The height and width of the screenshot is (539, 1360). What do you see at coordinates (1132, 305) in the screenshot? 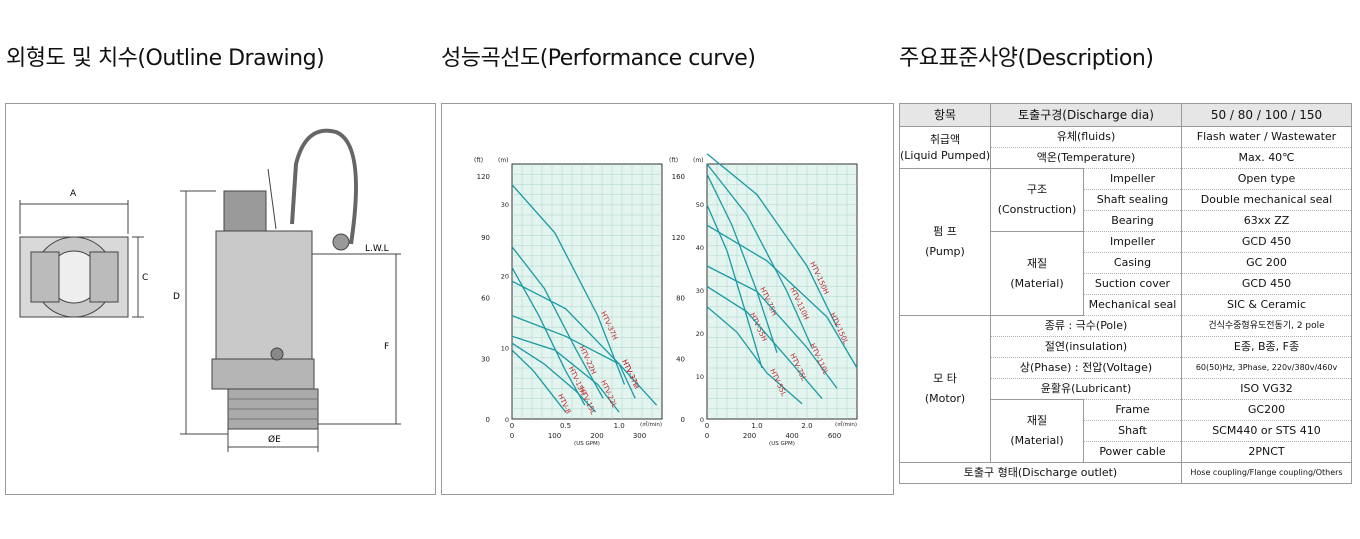
I see `mech-seal-label: Mechanical seal` at bounding box center [1132, 305].